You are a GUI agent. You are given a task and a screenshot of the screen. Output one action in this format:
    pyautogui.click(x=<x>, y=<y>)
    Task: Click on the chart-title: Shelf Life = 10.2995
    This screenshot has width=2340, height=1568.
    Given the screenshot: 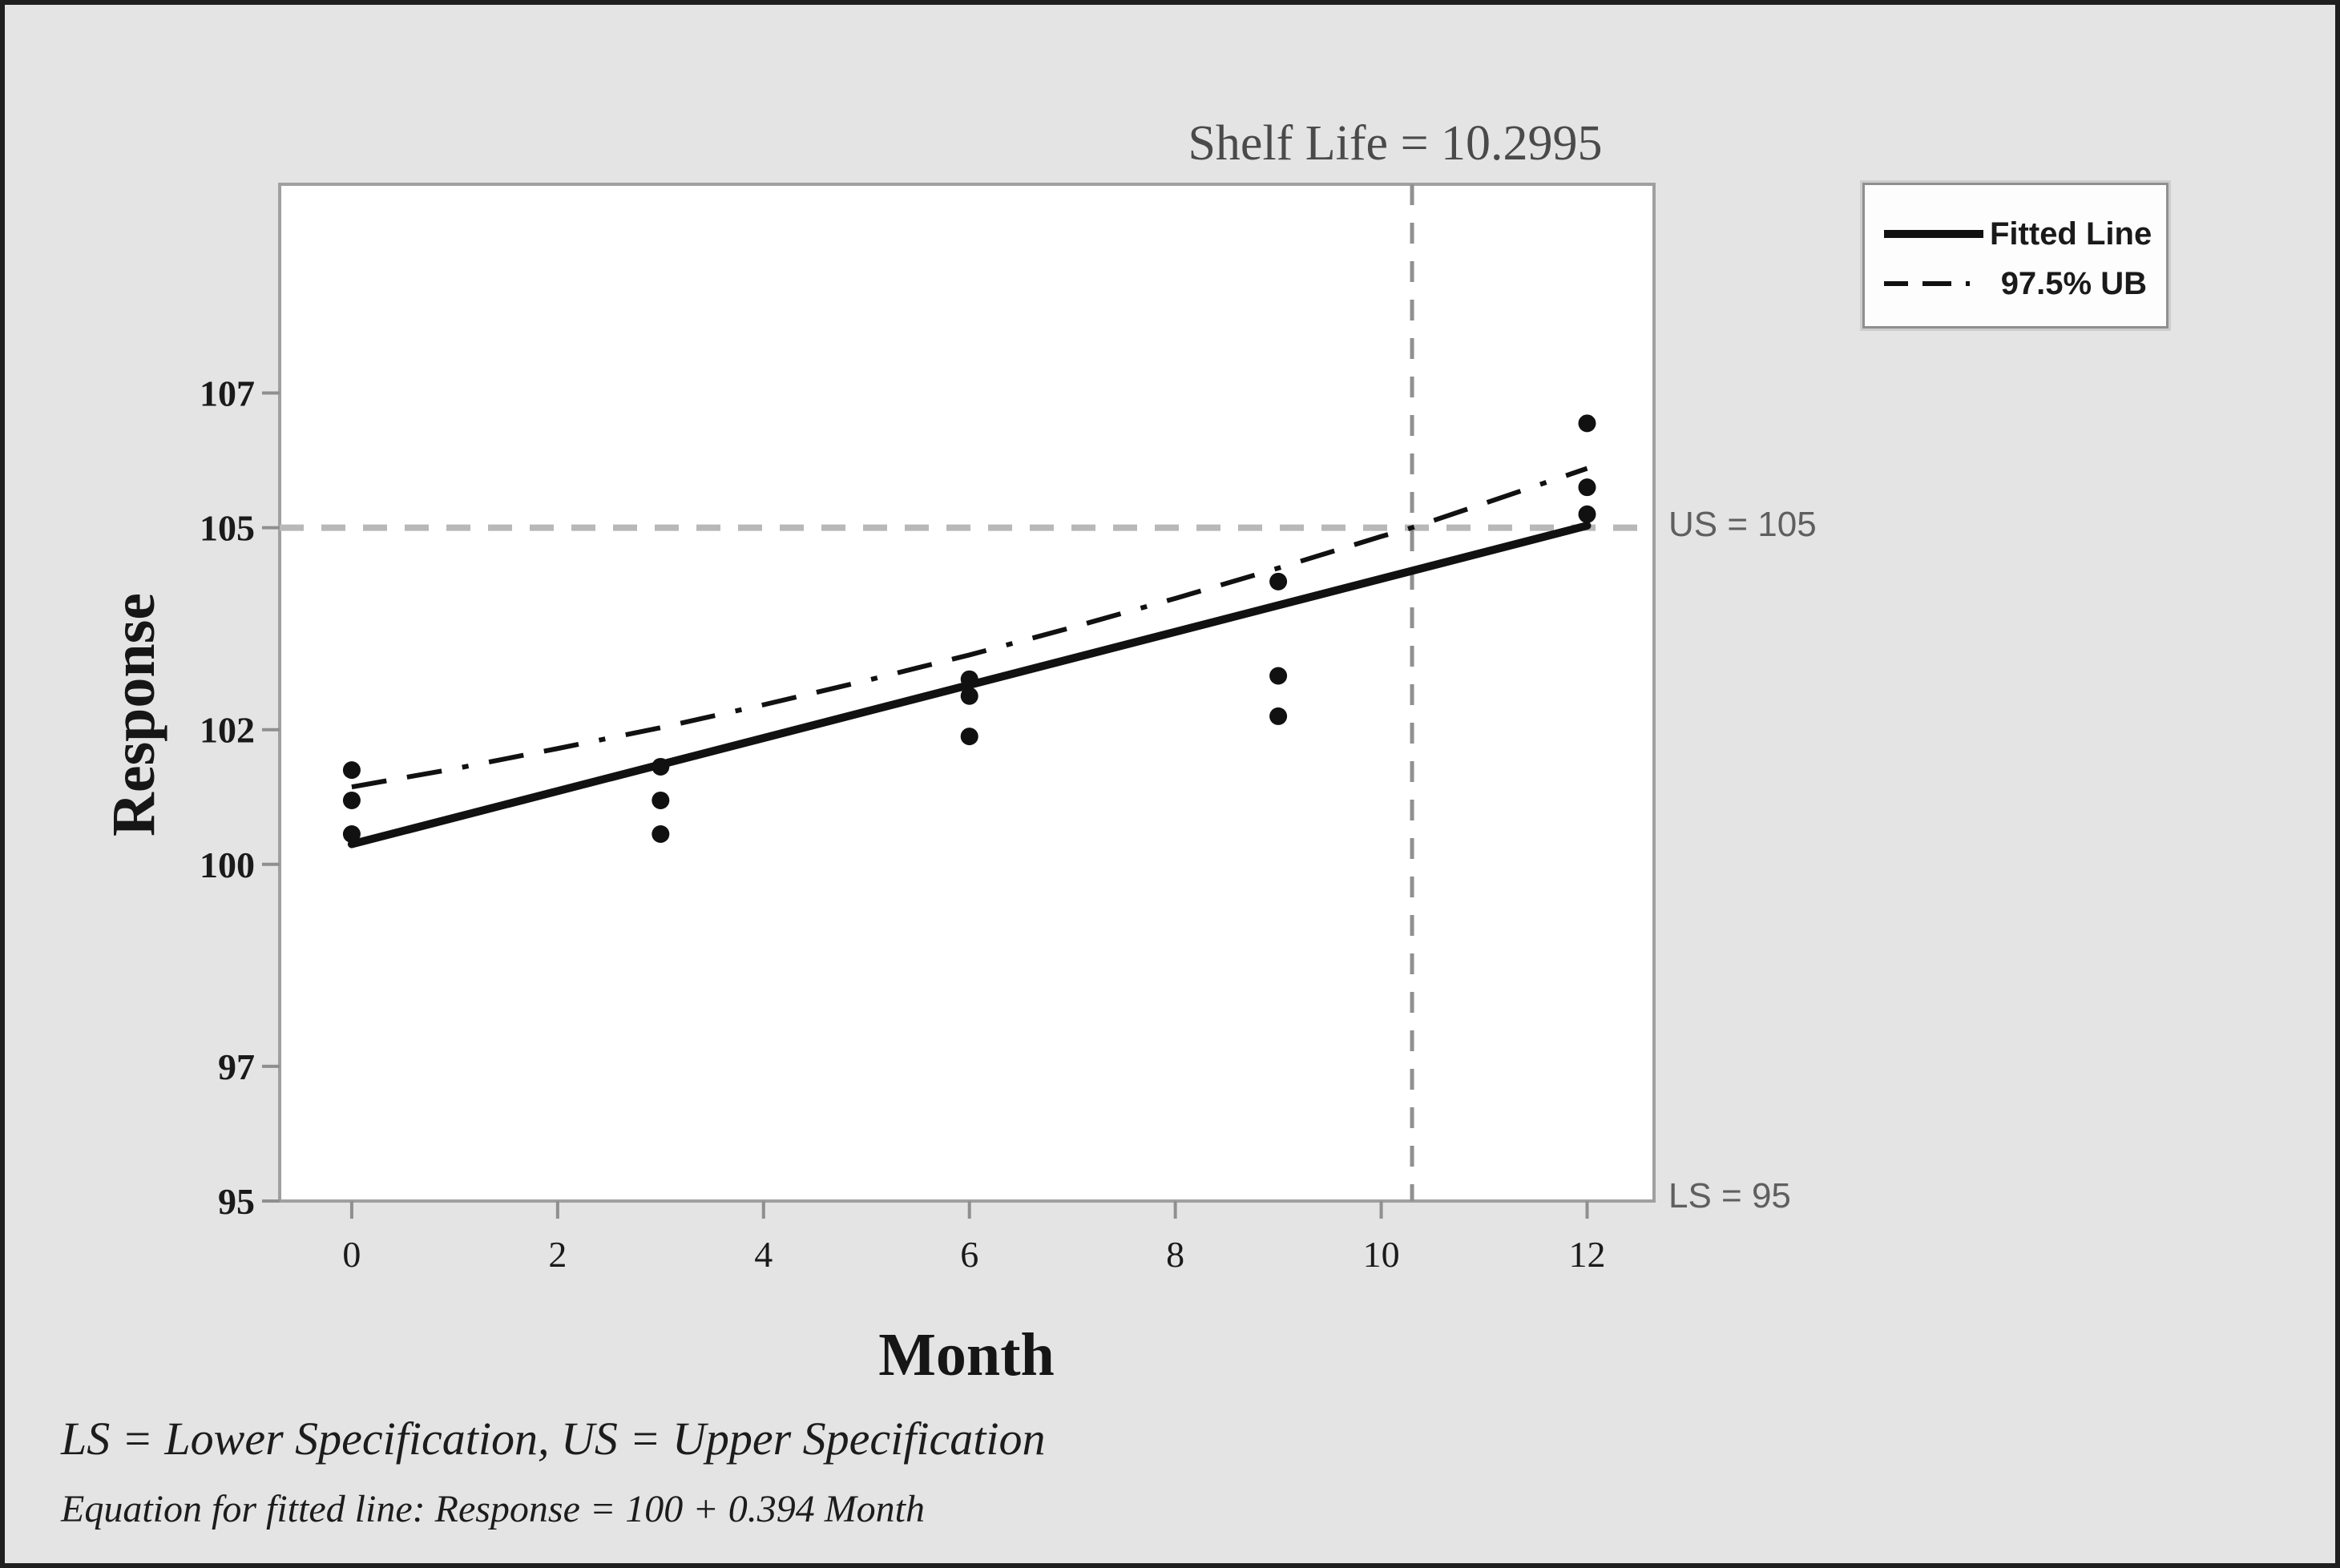 What is the action you would take?
    pyautogui.click(x=1395, y=143)
    